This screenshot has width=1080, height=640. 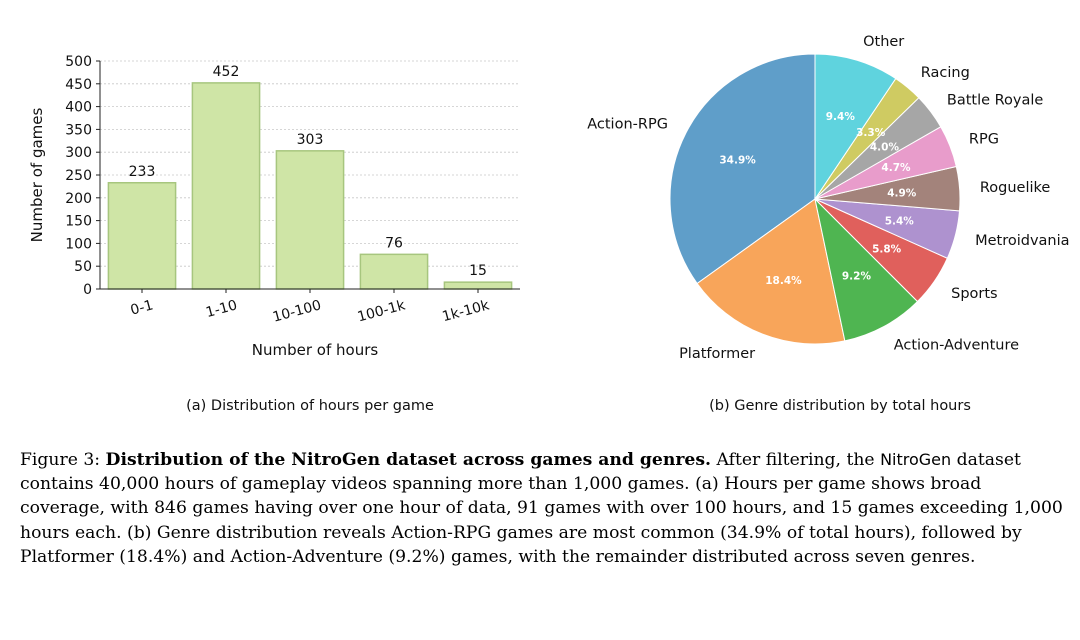 What do you see at coordinates (900, 222) in the screenshot?
I see `pie-slice-percent-label: 5.4%` at bounding box center [900, 222].